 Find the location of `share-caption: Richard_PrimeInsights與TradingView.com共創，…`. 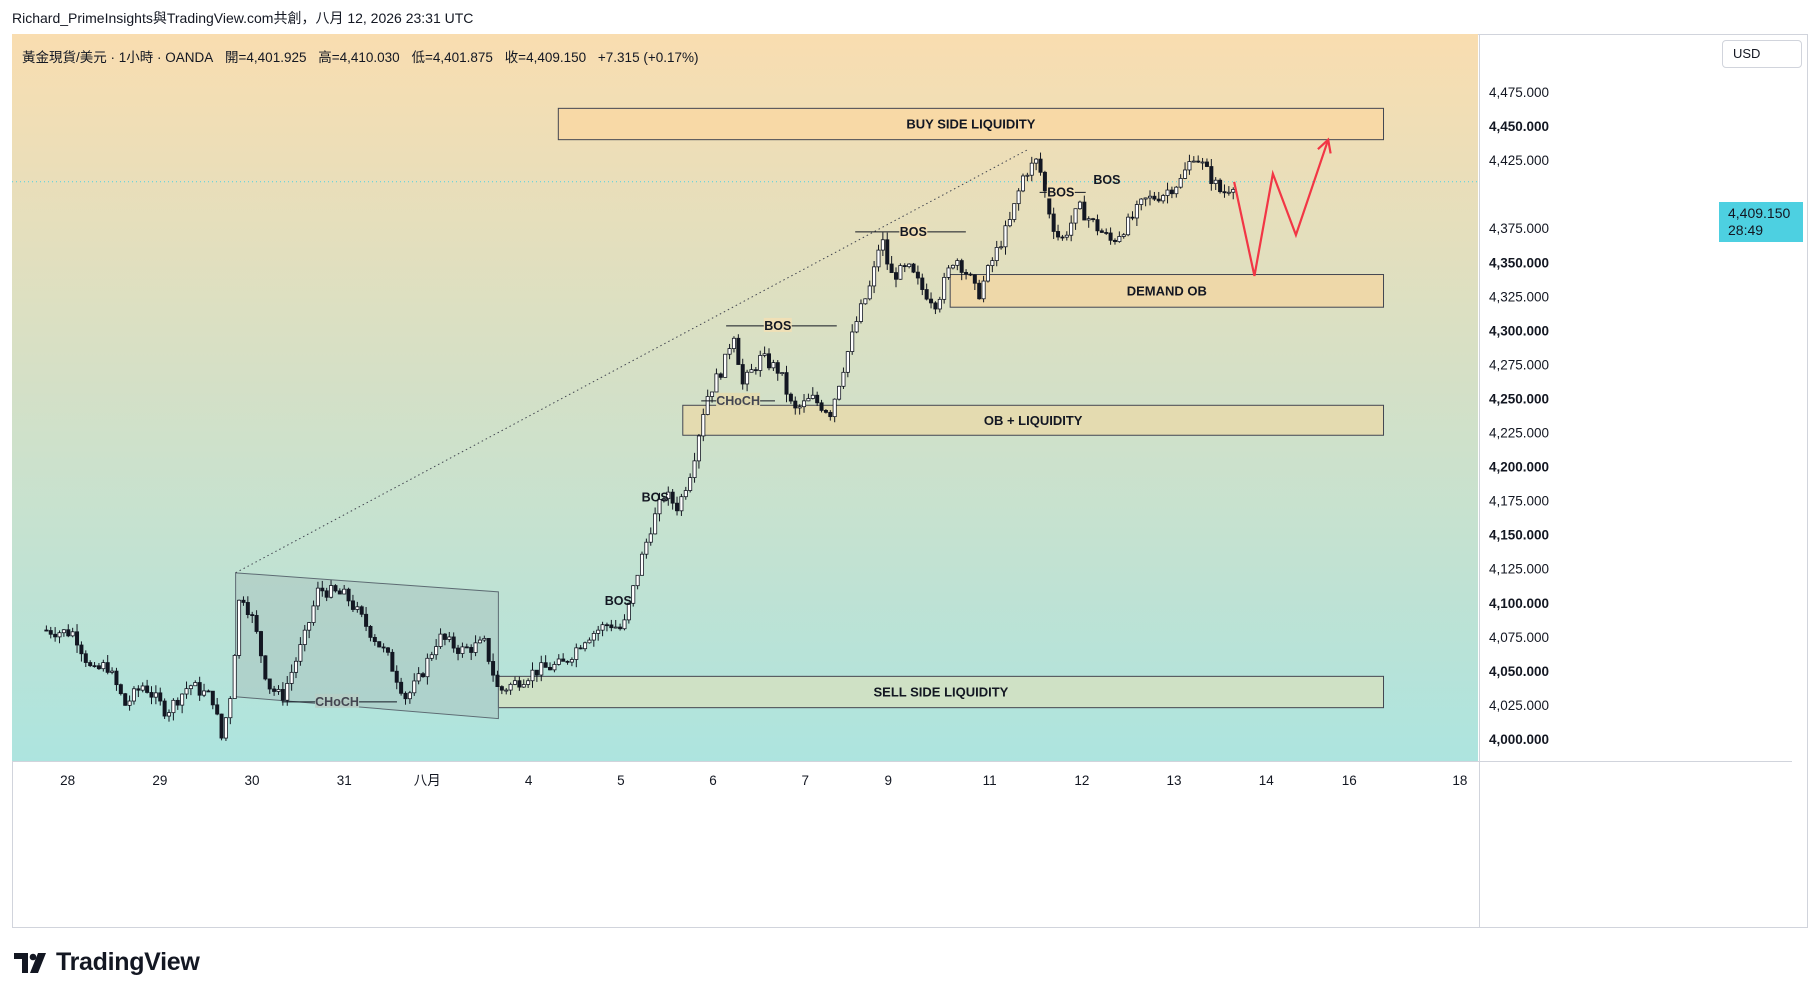

share-caption: Richard_PrimeInsights與TradingView.com共創，… is located at coordinates (243, 18).